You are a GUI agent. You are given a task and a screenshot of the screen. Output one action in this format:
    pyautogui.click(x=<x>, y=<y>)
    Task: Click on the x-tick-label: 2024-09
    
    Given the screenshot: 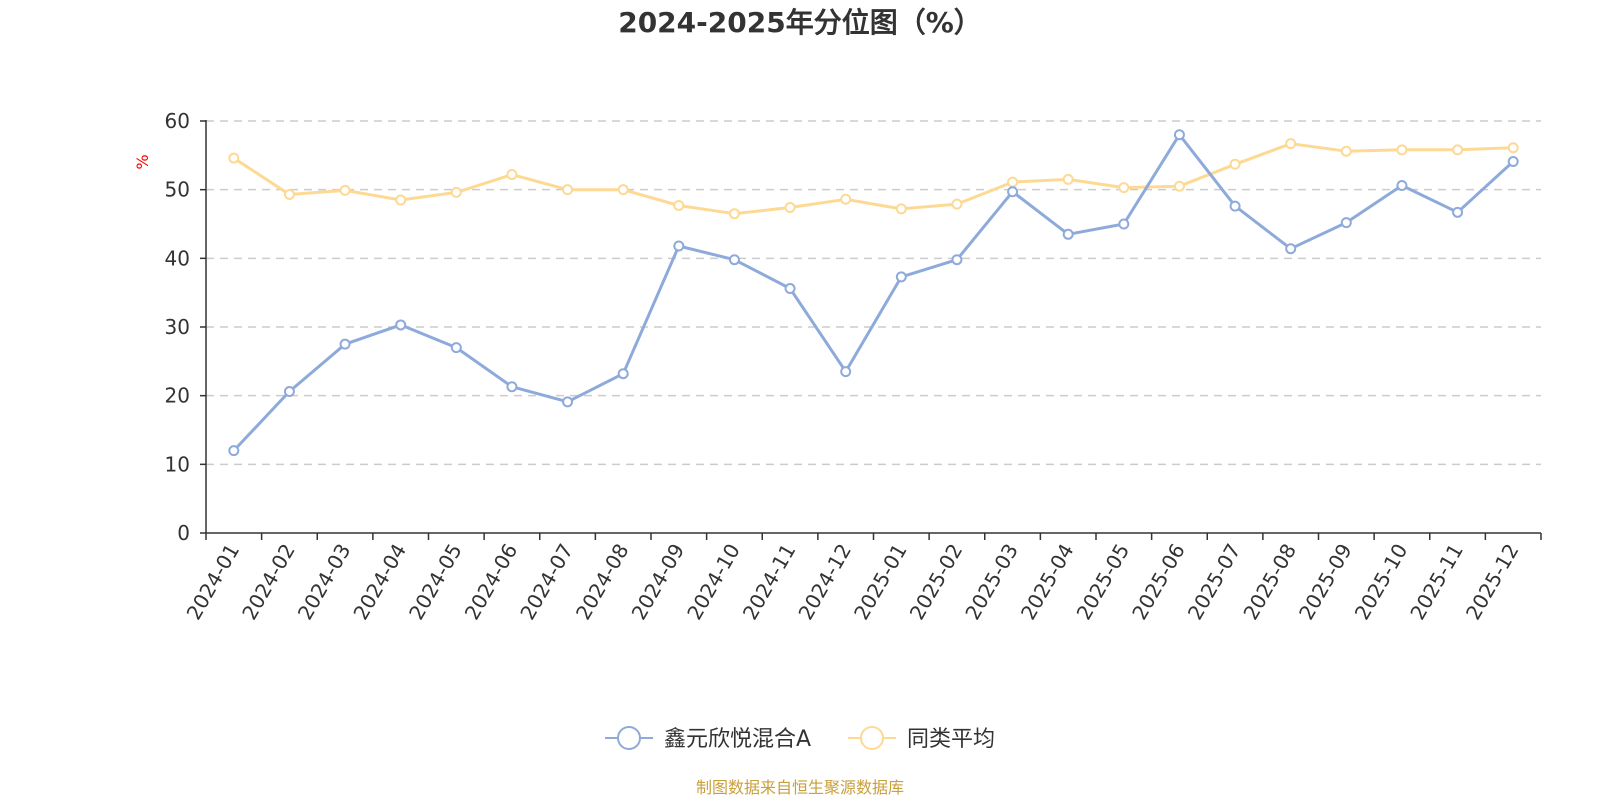 What is the action you would take?
    pyautogui.click(x=658, y=582)
    